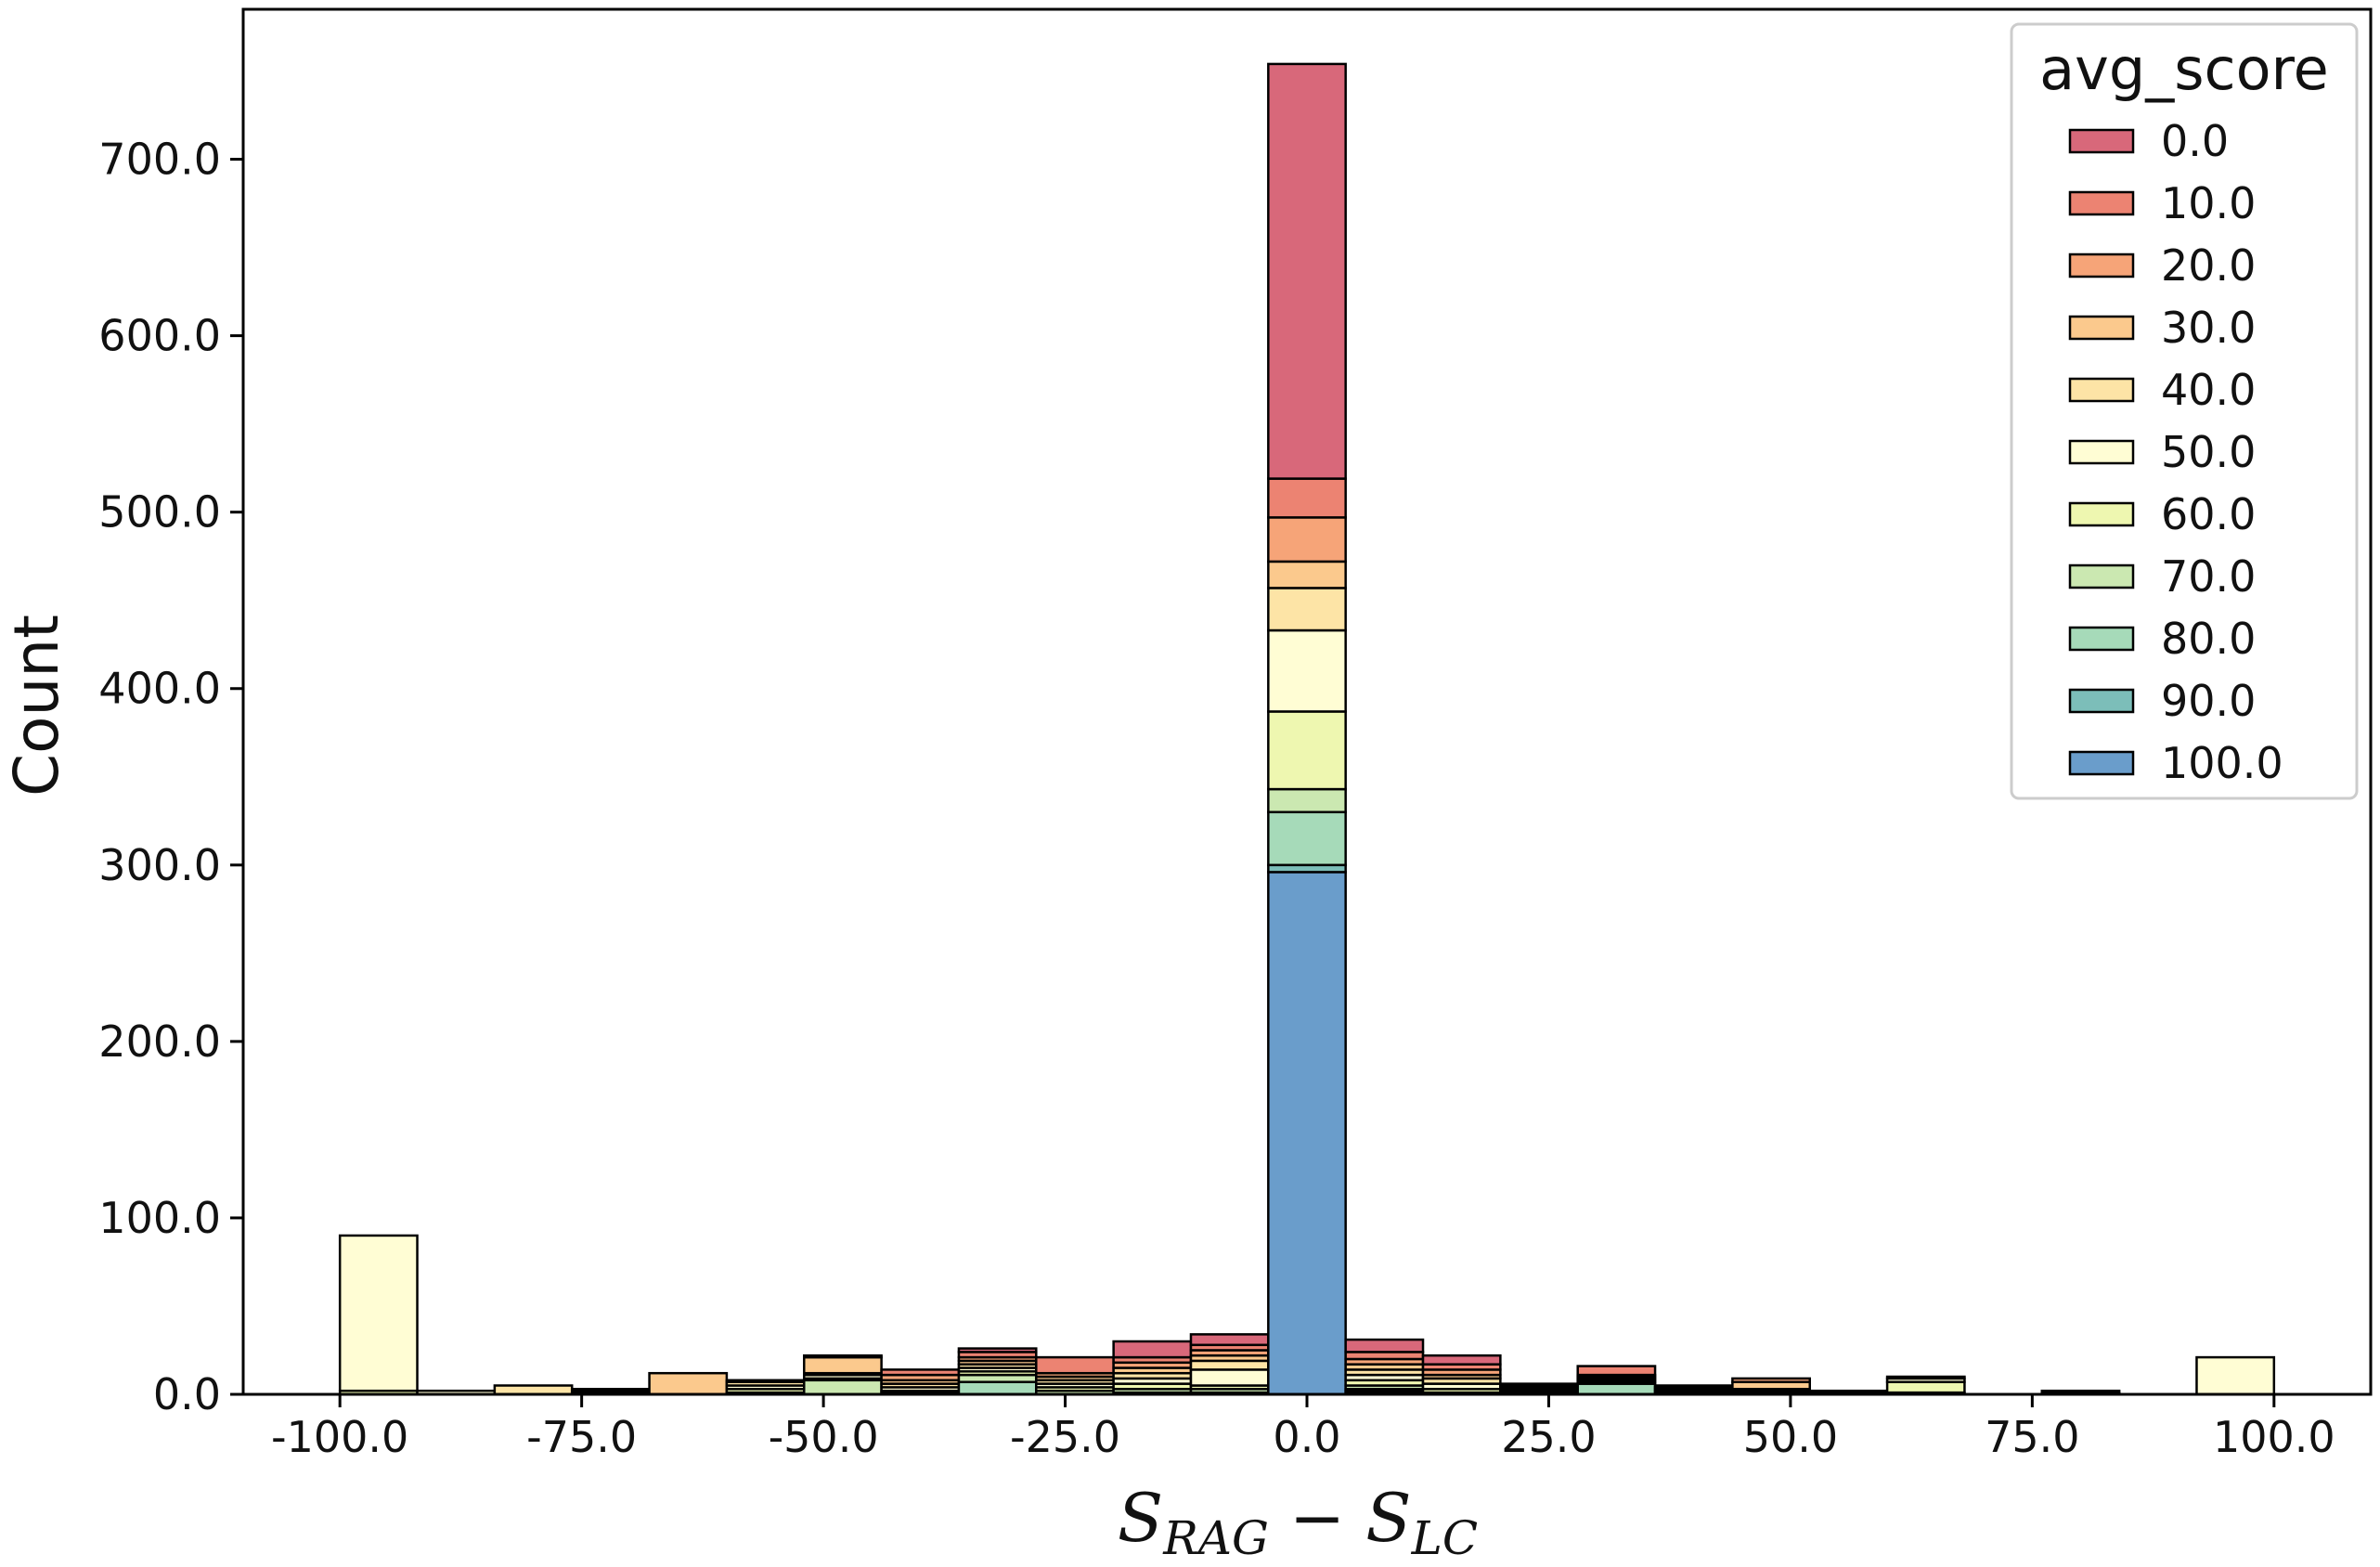 The image size is (2380, 1567). I want to click on x-title-sub1: RAG, so click(1215, 1538).